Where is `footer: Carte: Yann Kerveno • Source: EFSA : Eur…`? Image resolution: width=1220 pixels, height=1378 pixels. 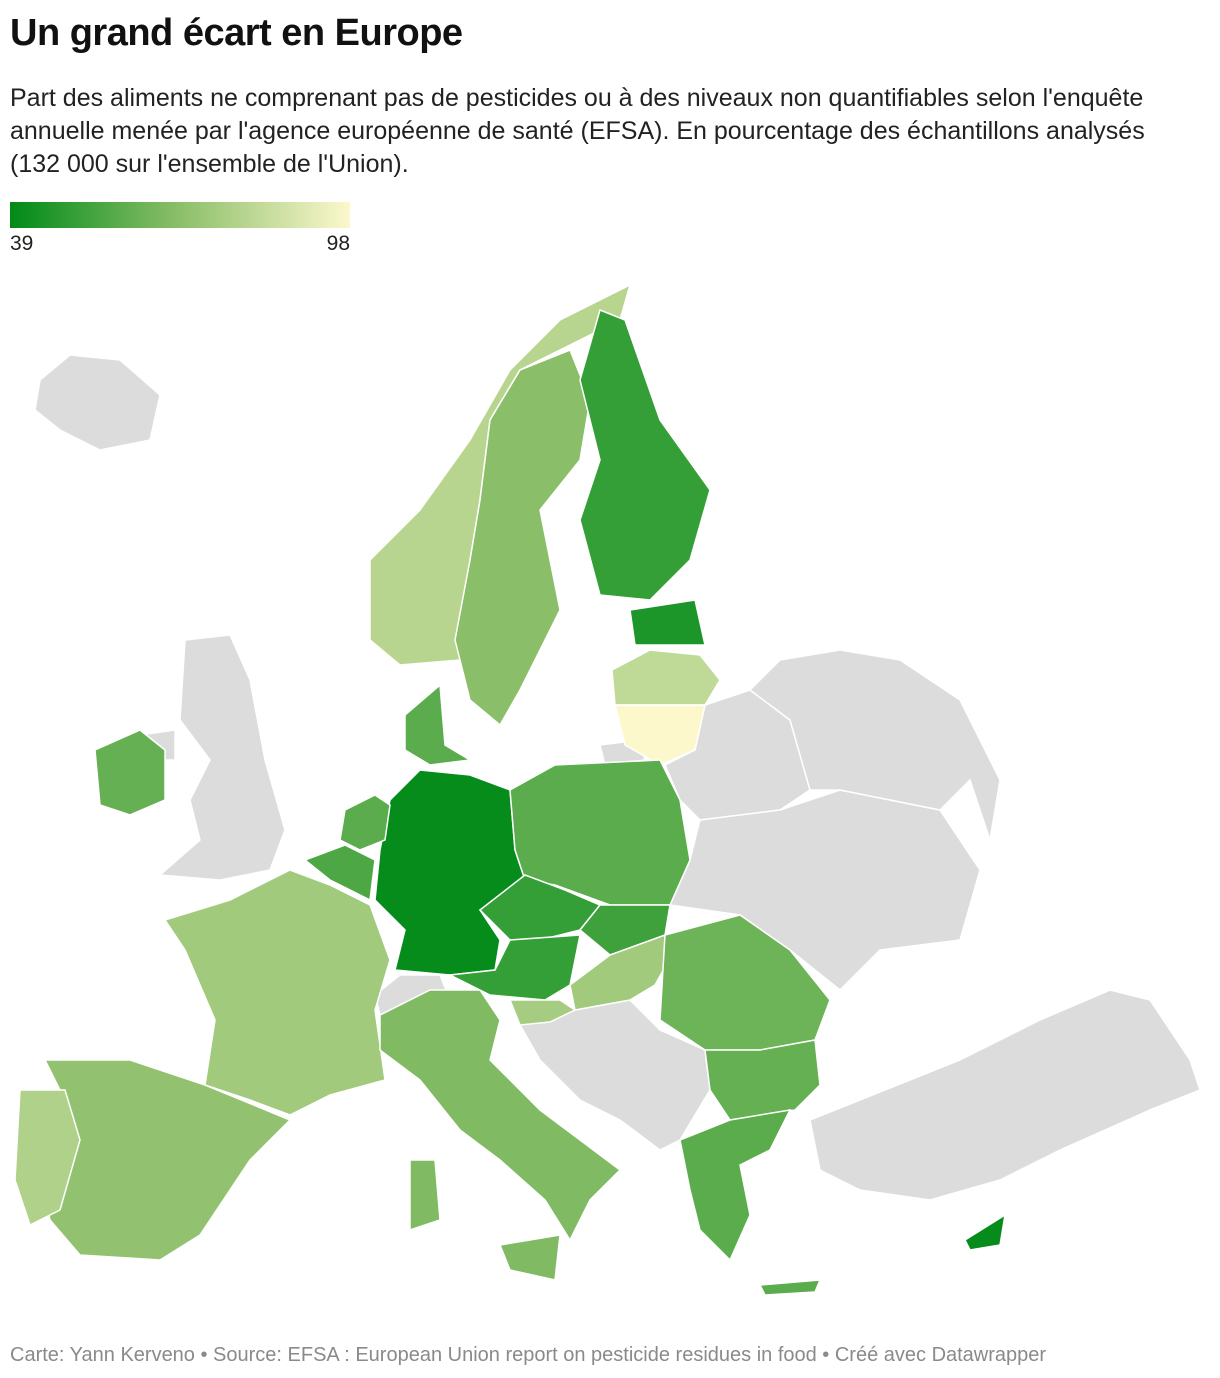
footer: Carte: Yann Kerveno • Source: EFSA : Eur… is located at coordinates (528, 1355).